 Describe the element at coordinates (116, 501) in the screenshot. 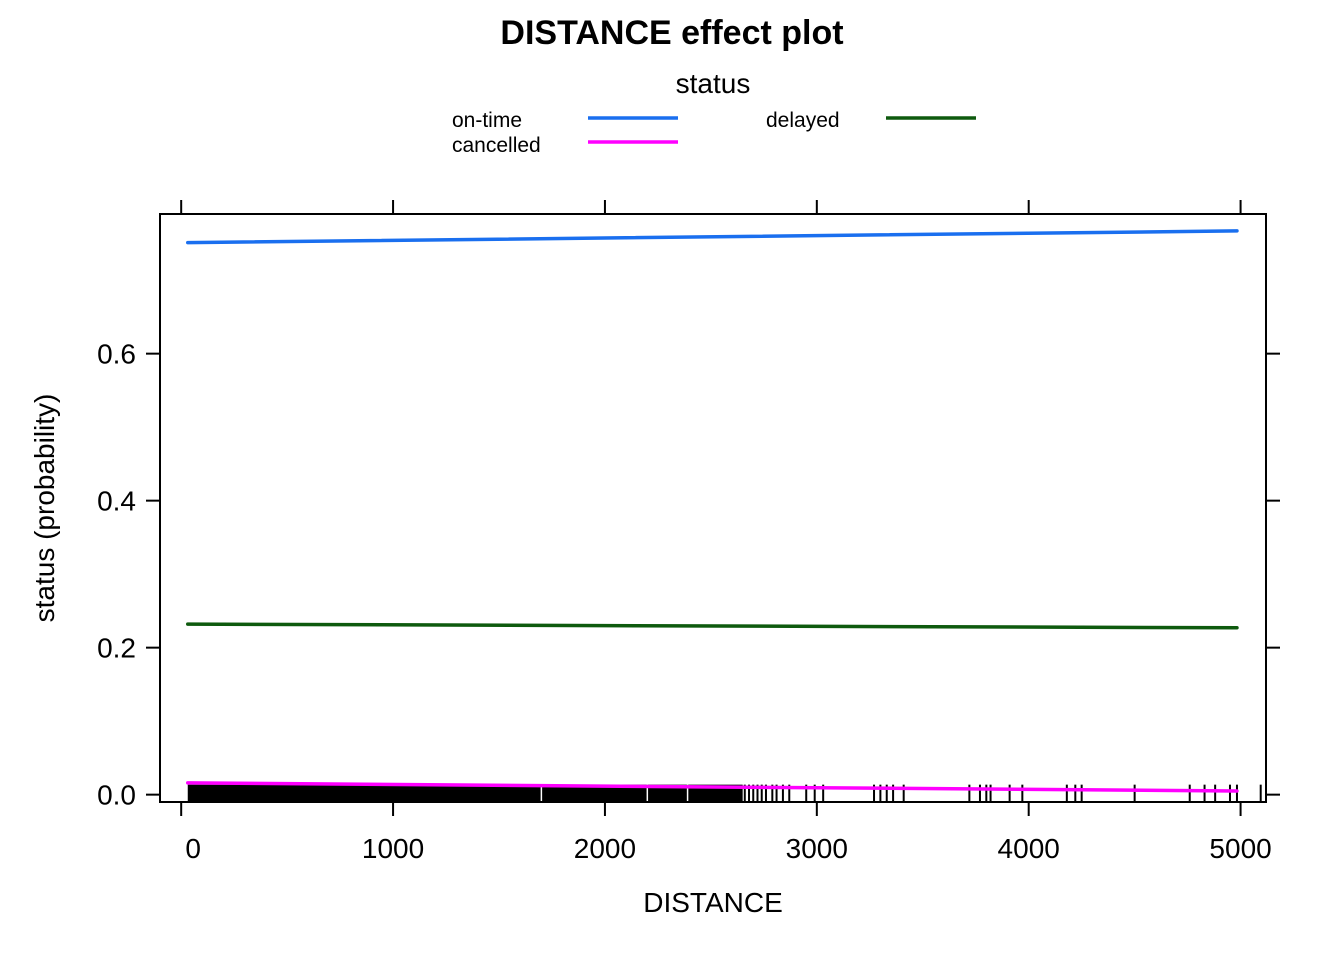

I see `y-tick-label: 0.4` at that location.